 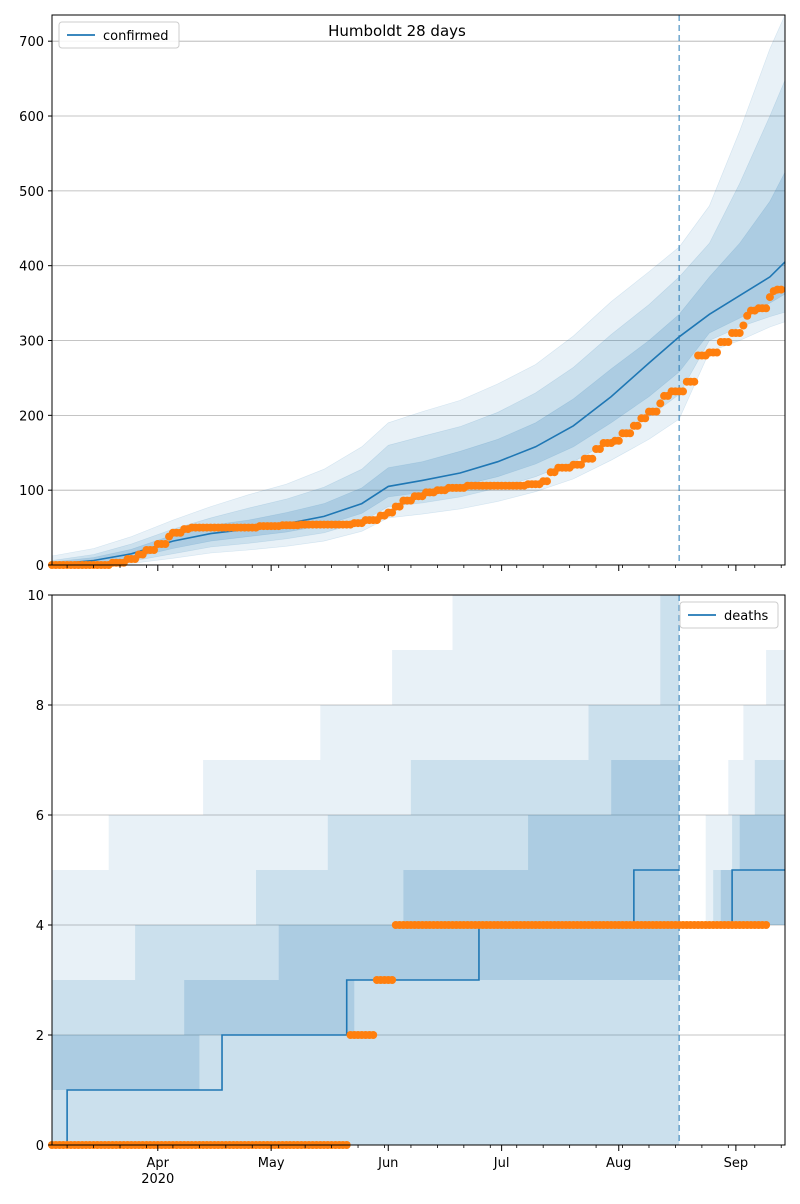 What do you see at coordinates (31, 117) in the screenshot?
I see `y-tick-label: 600` at bounding box center [31, 117].